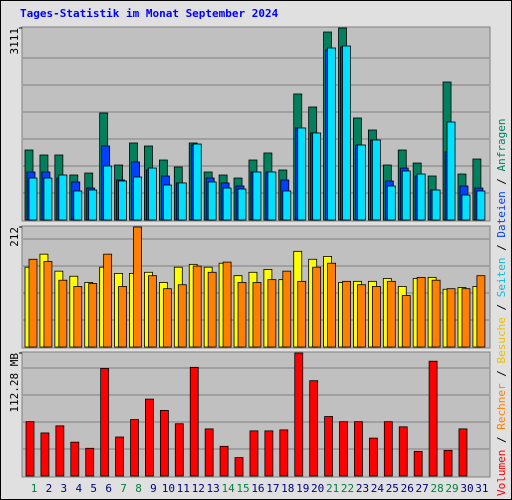 Image resolution: width=512 pixels, height=500 pixels. What do you see at coordinates (451, 488) in the screenshot?
I see `x-tick-label: 29` at bounding box center [451, 488].